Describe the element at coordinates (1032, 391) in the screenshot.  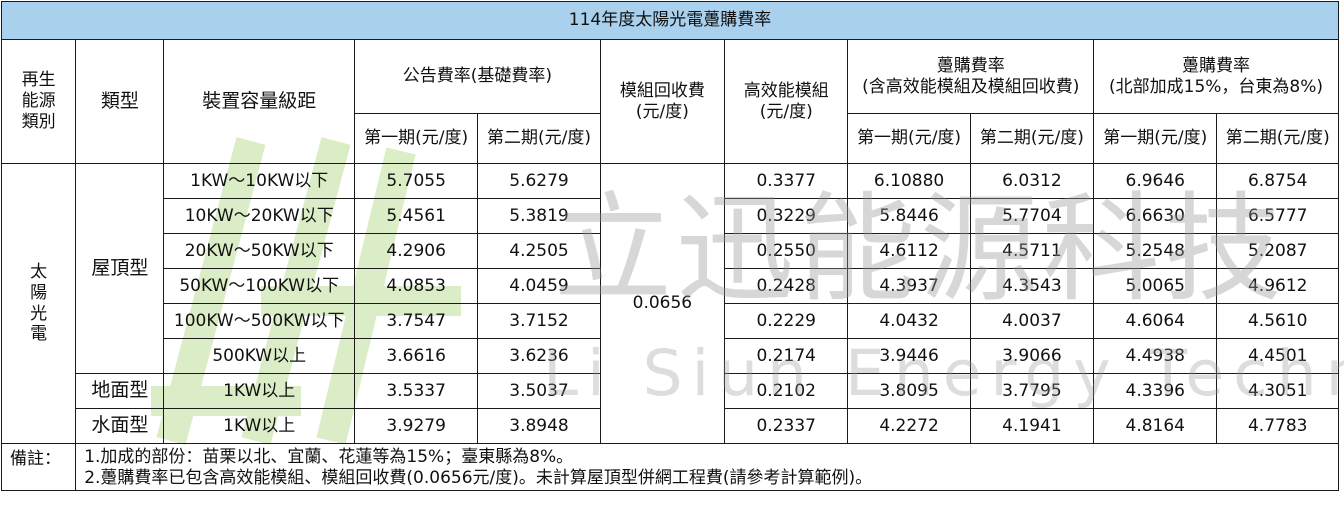
I see `buy2-cell: 3.7795` at that location.